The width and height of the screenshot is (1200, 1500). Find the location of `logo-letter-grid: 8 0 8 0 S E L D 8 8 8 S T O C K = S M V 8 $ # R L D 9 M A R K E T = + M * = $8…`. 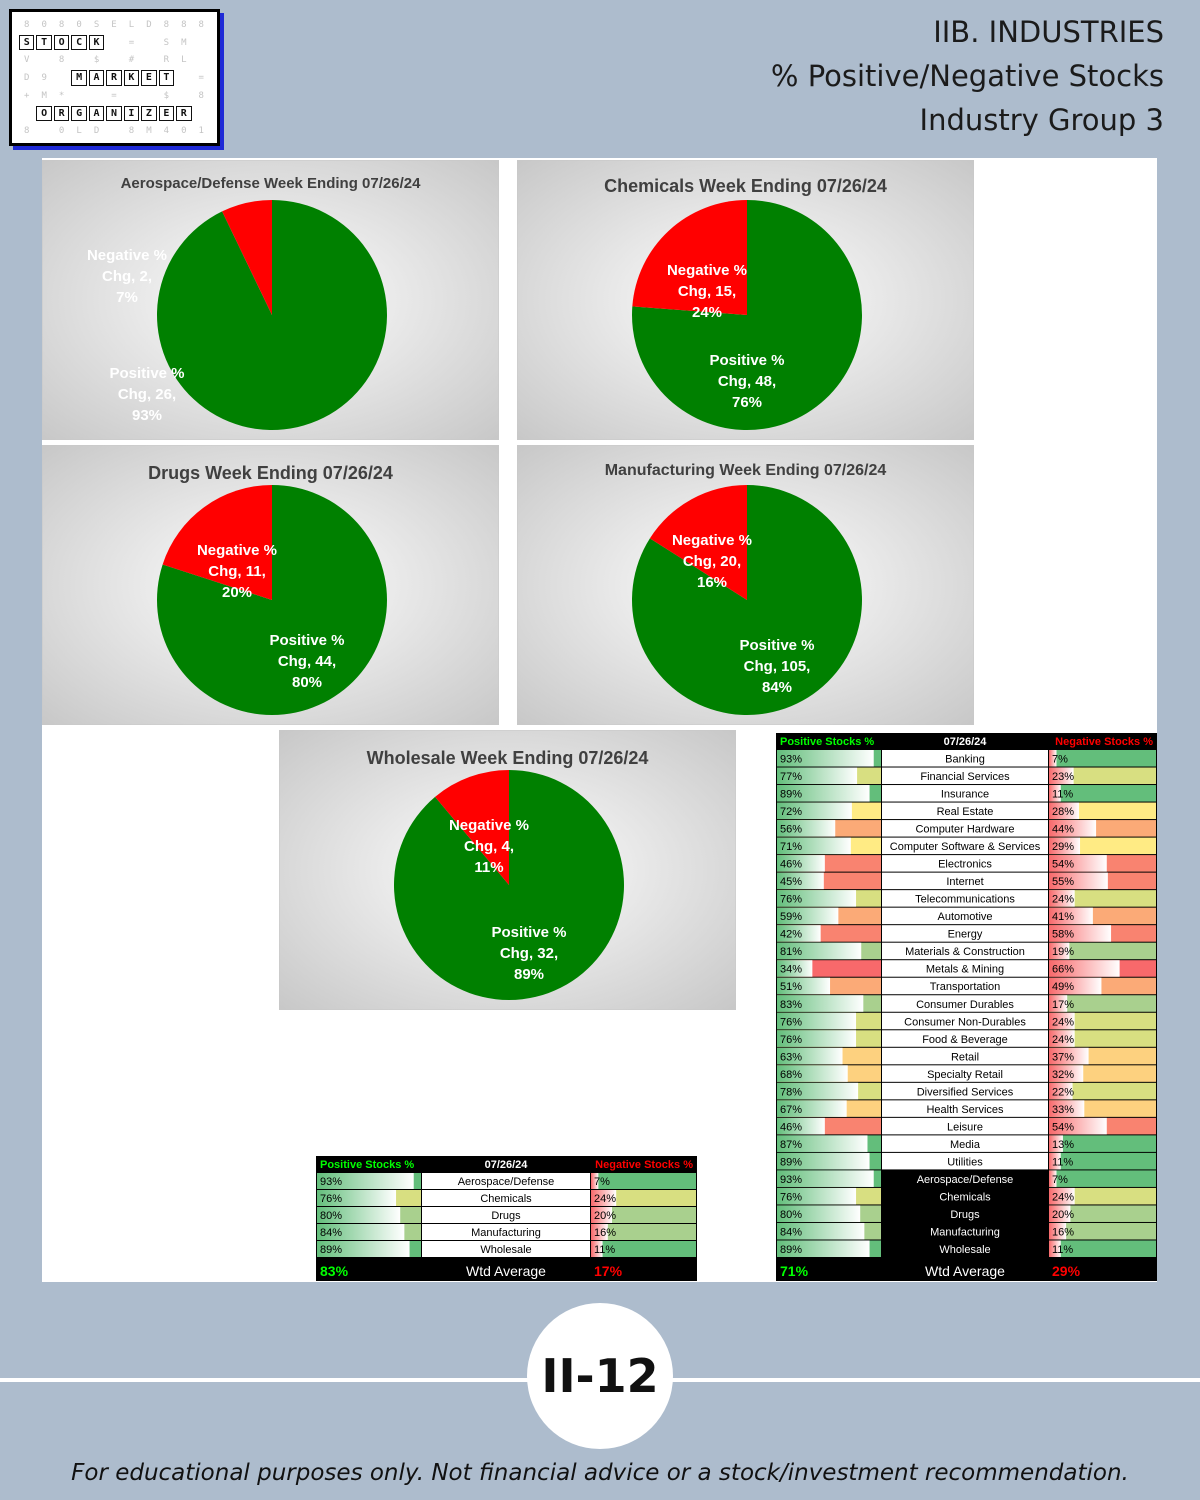

logo-letter-grid: 8 0 8 0 S E L D 8 8 8 S T O C K = S M V 8 $ # R L D 9 M A R K E T = + M * = $8… is located at coordinates (114, 78).